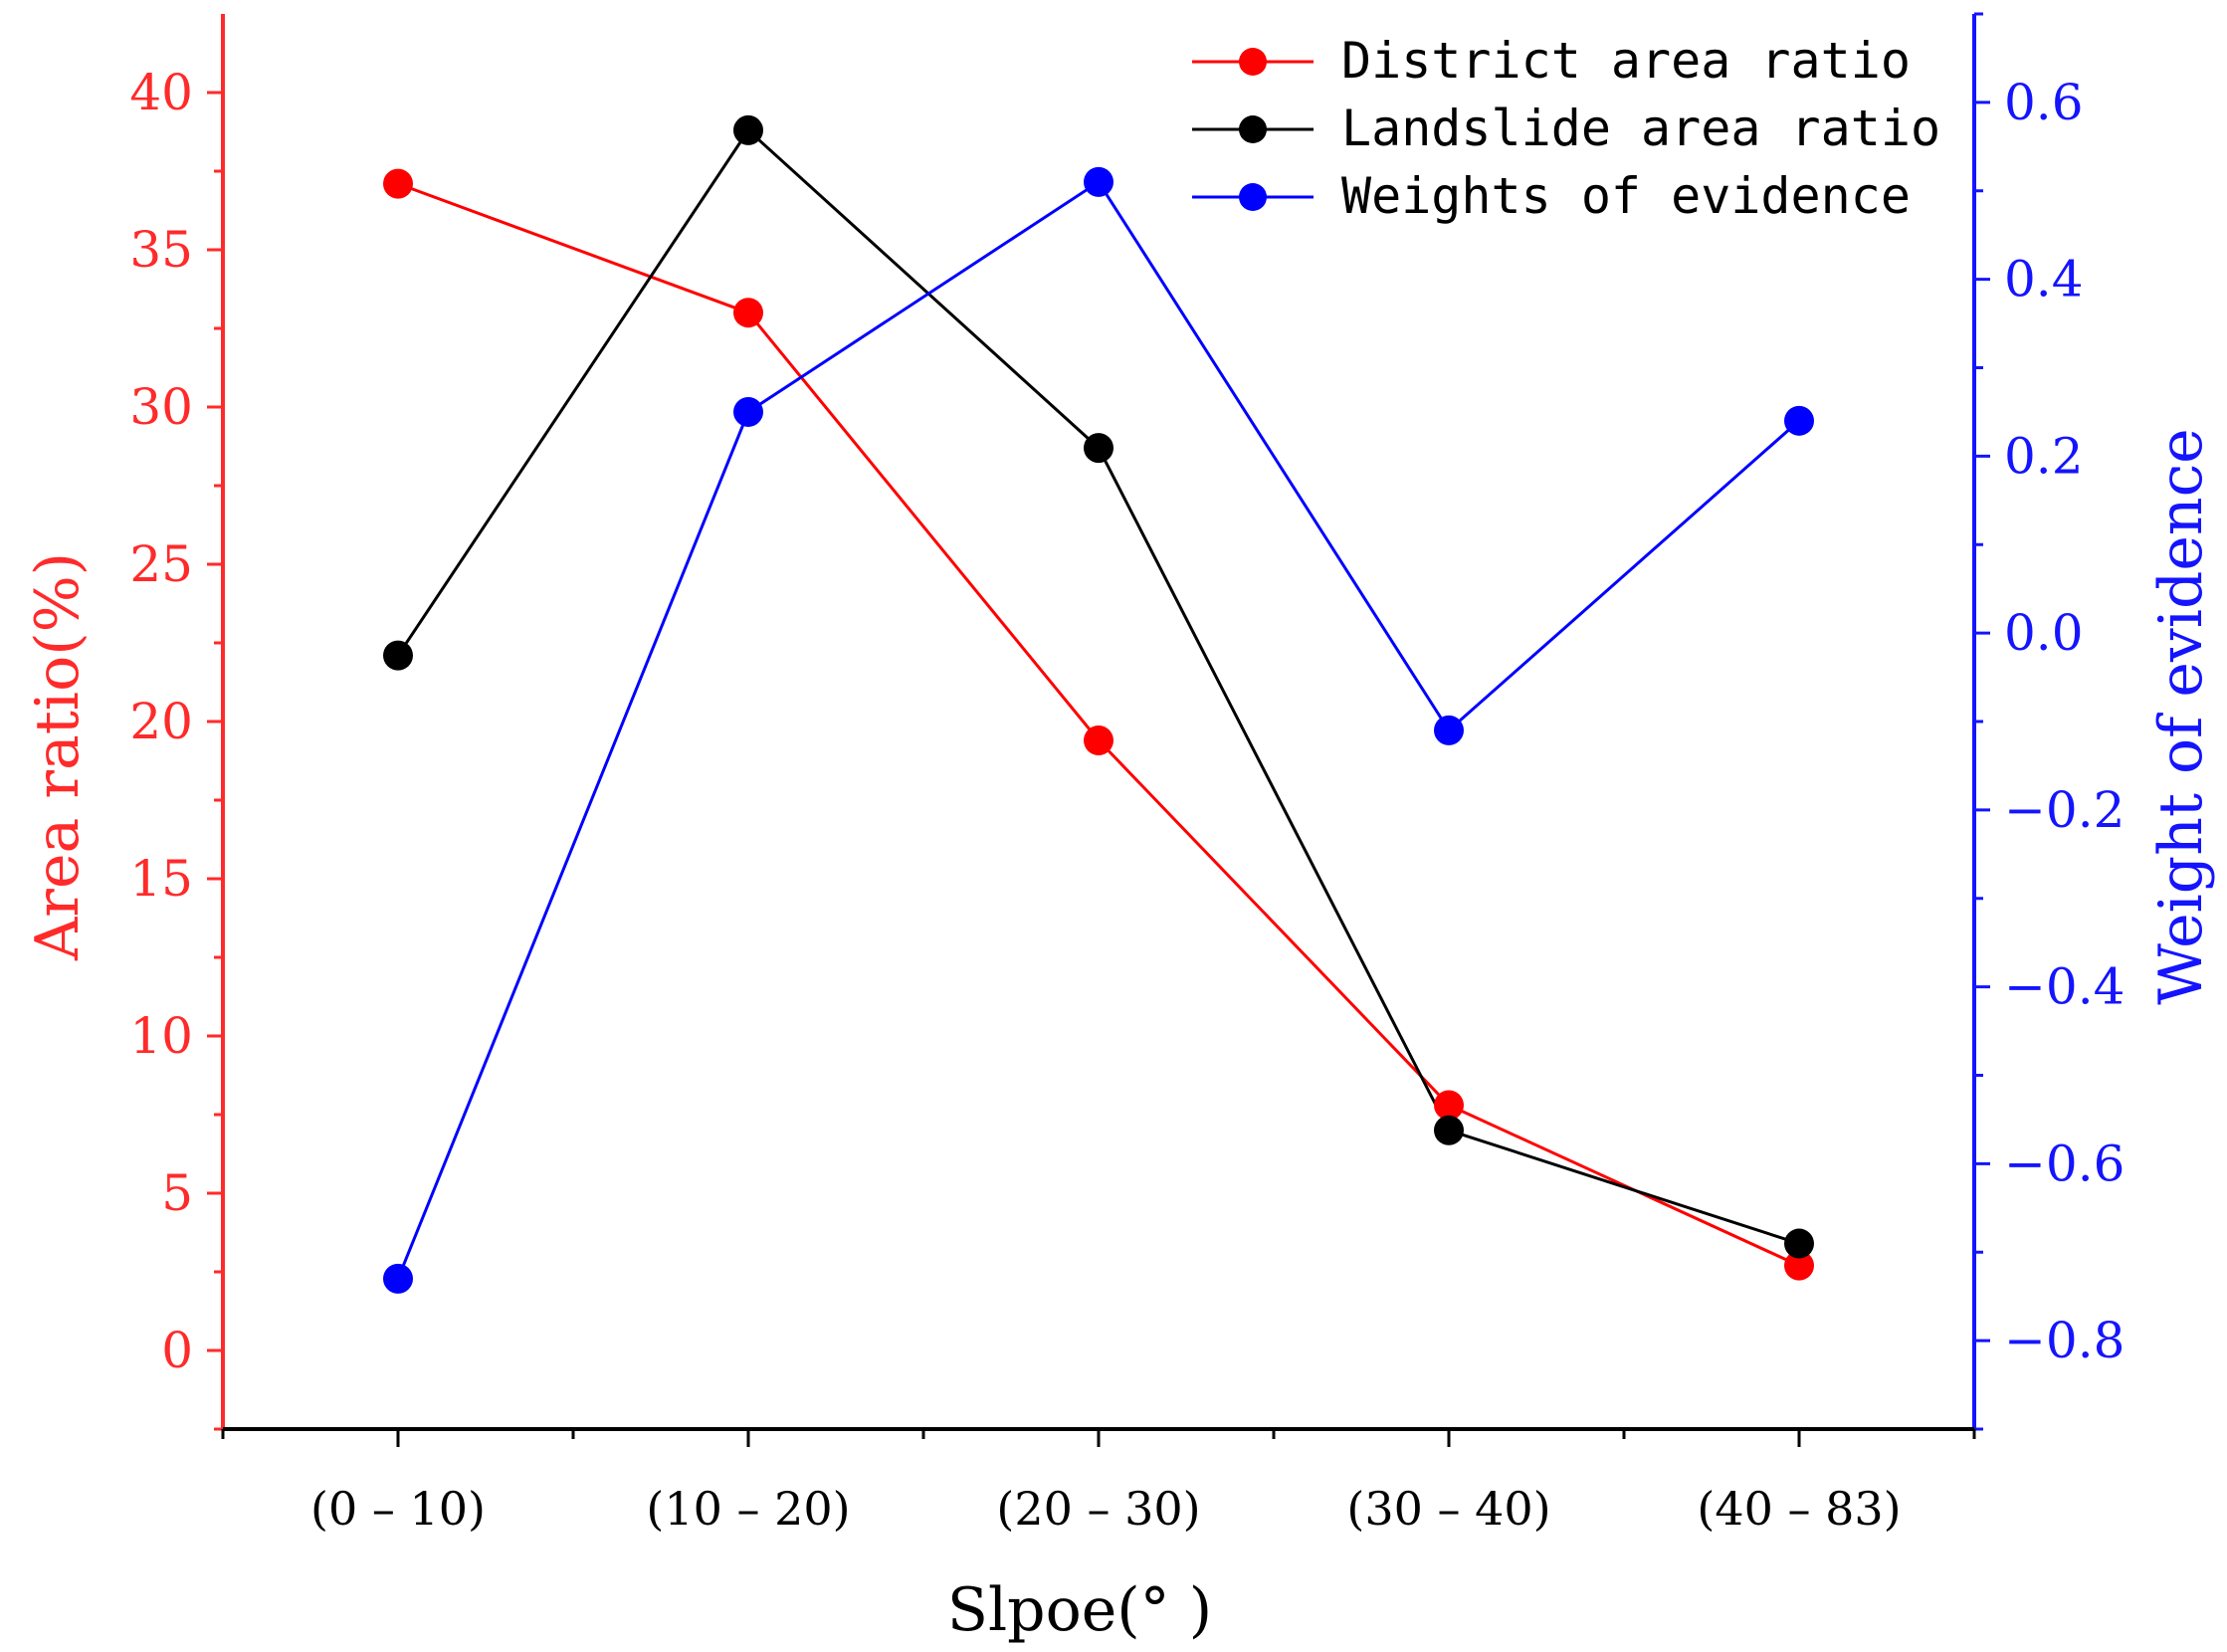 The image size is (2227, 1652). I want to click on y-tick-label: 20, so click(161, 721).